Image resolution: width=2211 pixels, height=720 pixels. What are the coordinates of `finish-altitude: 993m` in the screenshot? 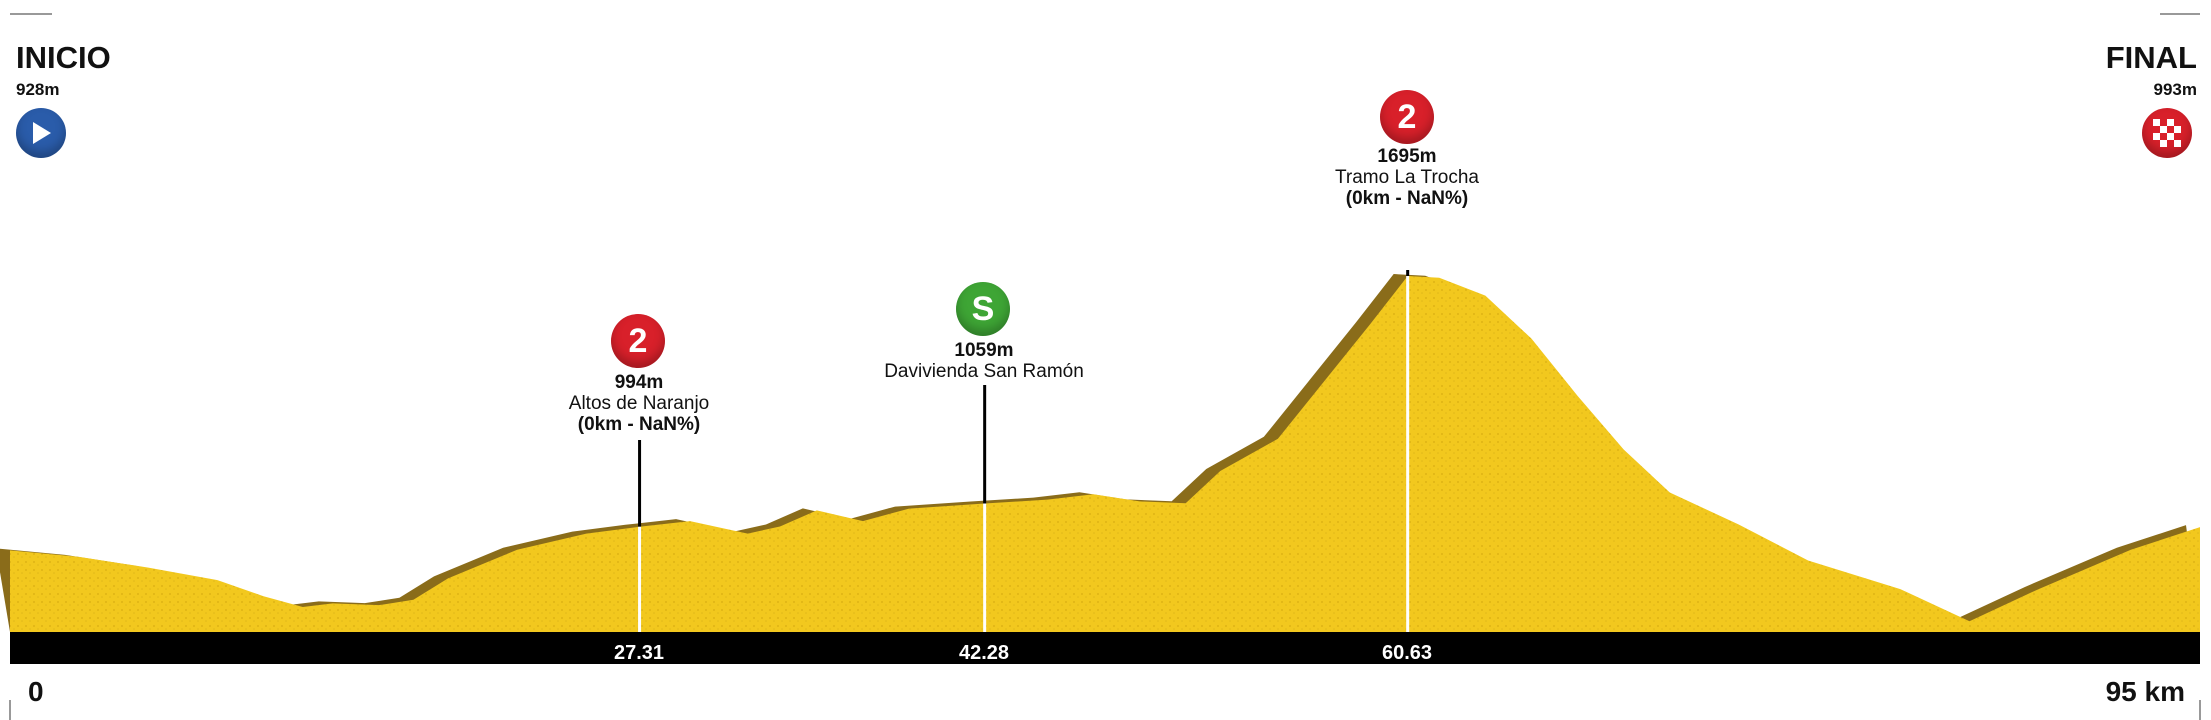 It's located at (2175, 89).